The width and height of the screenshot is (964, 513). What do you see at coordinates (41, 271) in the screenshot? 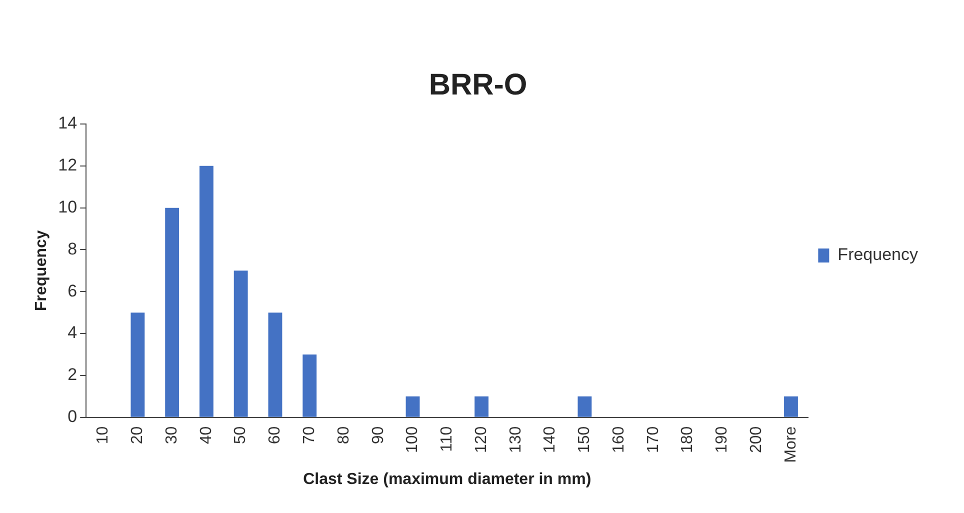
I see `y-axis-title: Frequency` at bounding box center [41, 271].